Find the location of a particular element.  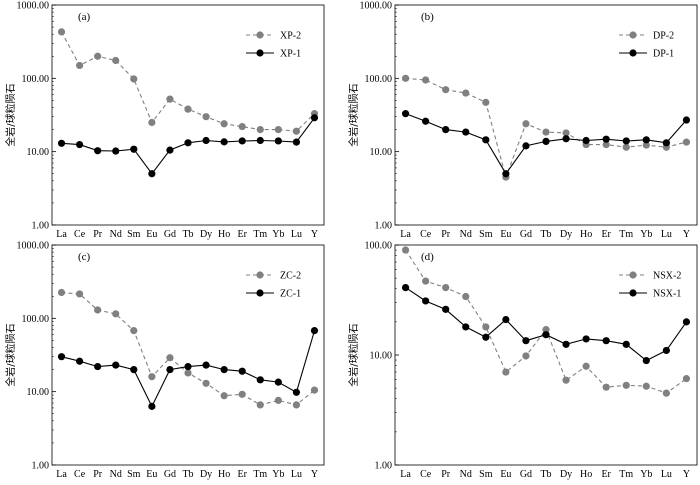

data-point-DP-2-Pr is located at coordinates (446, 90).